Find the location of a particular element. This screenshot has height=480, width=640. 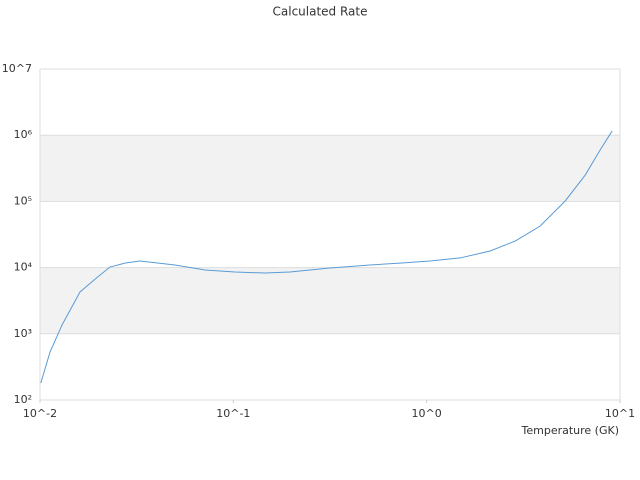

x-tick-label: 10^0 is located at coordinates (427, 413).